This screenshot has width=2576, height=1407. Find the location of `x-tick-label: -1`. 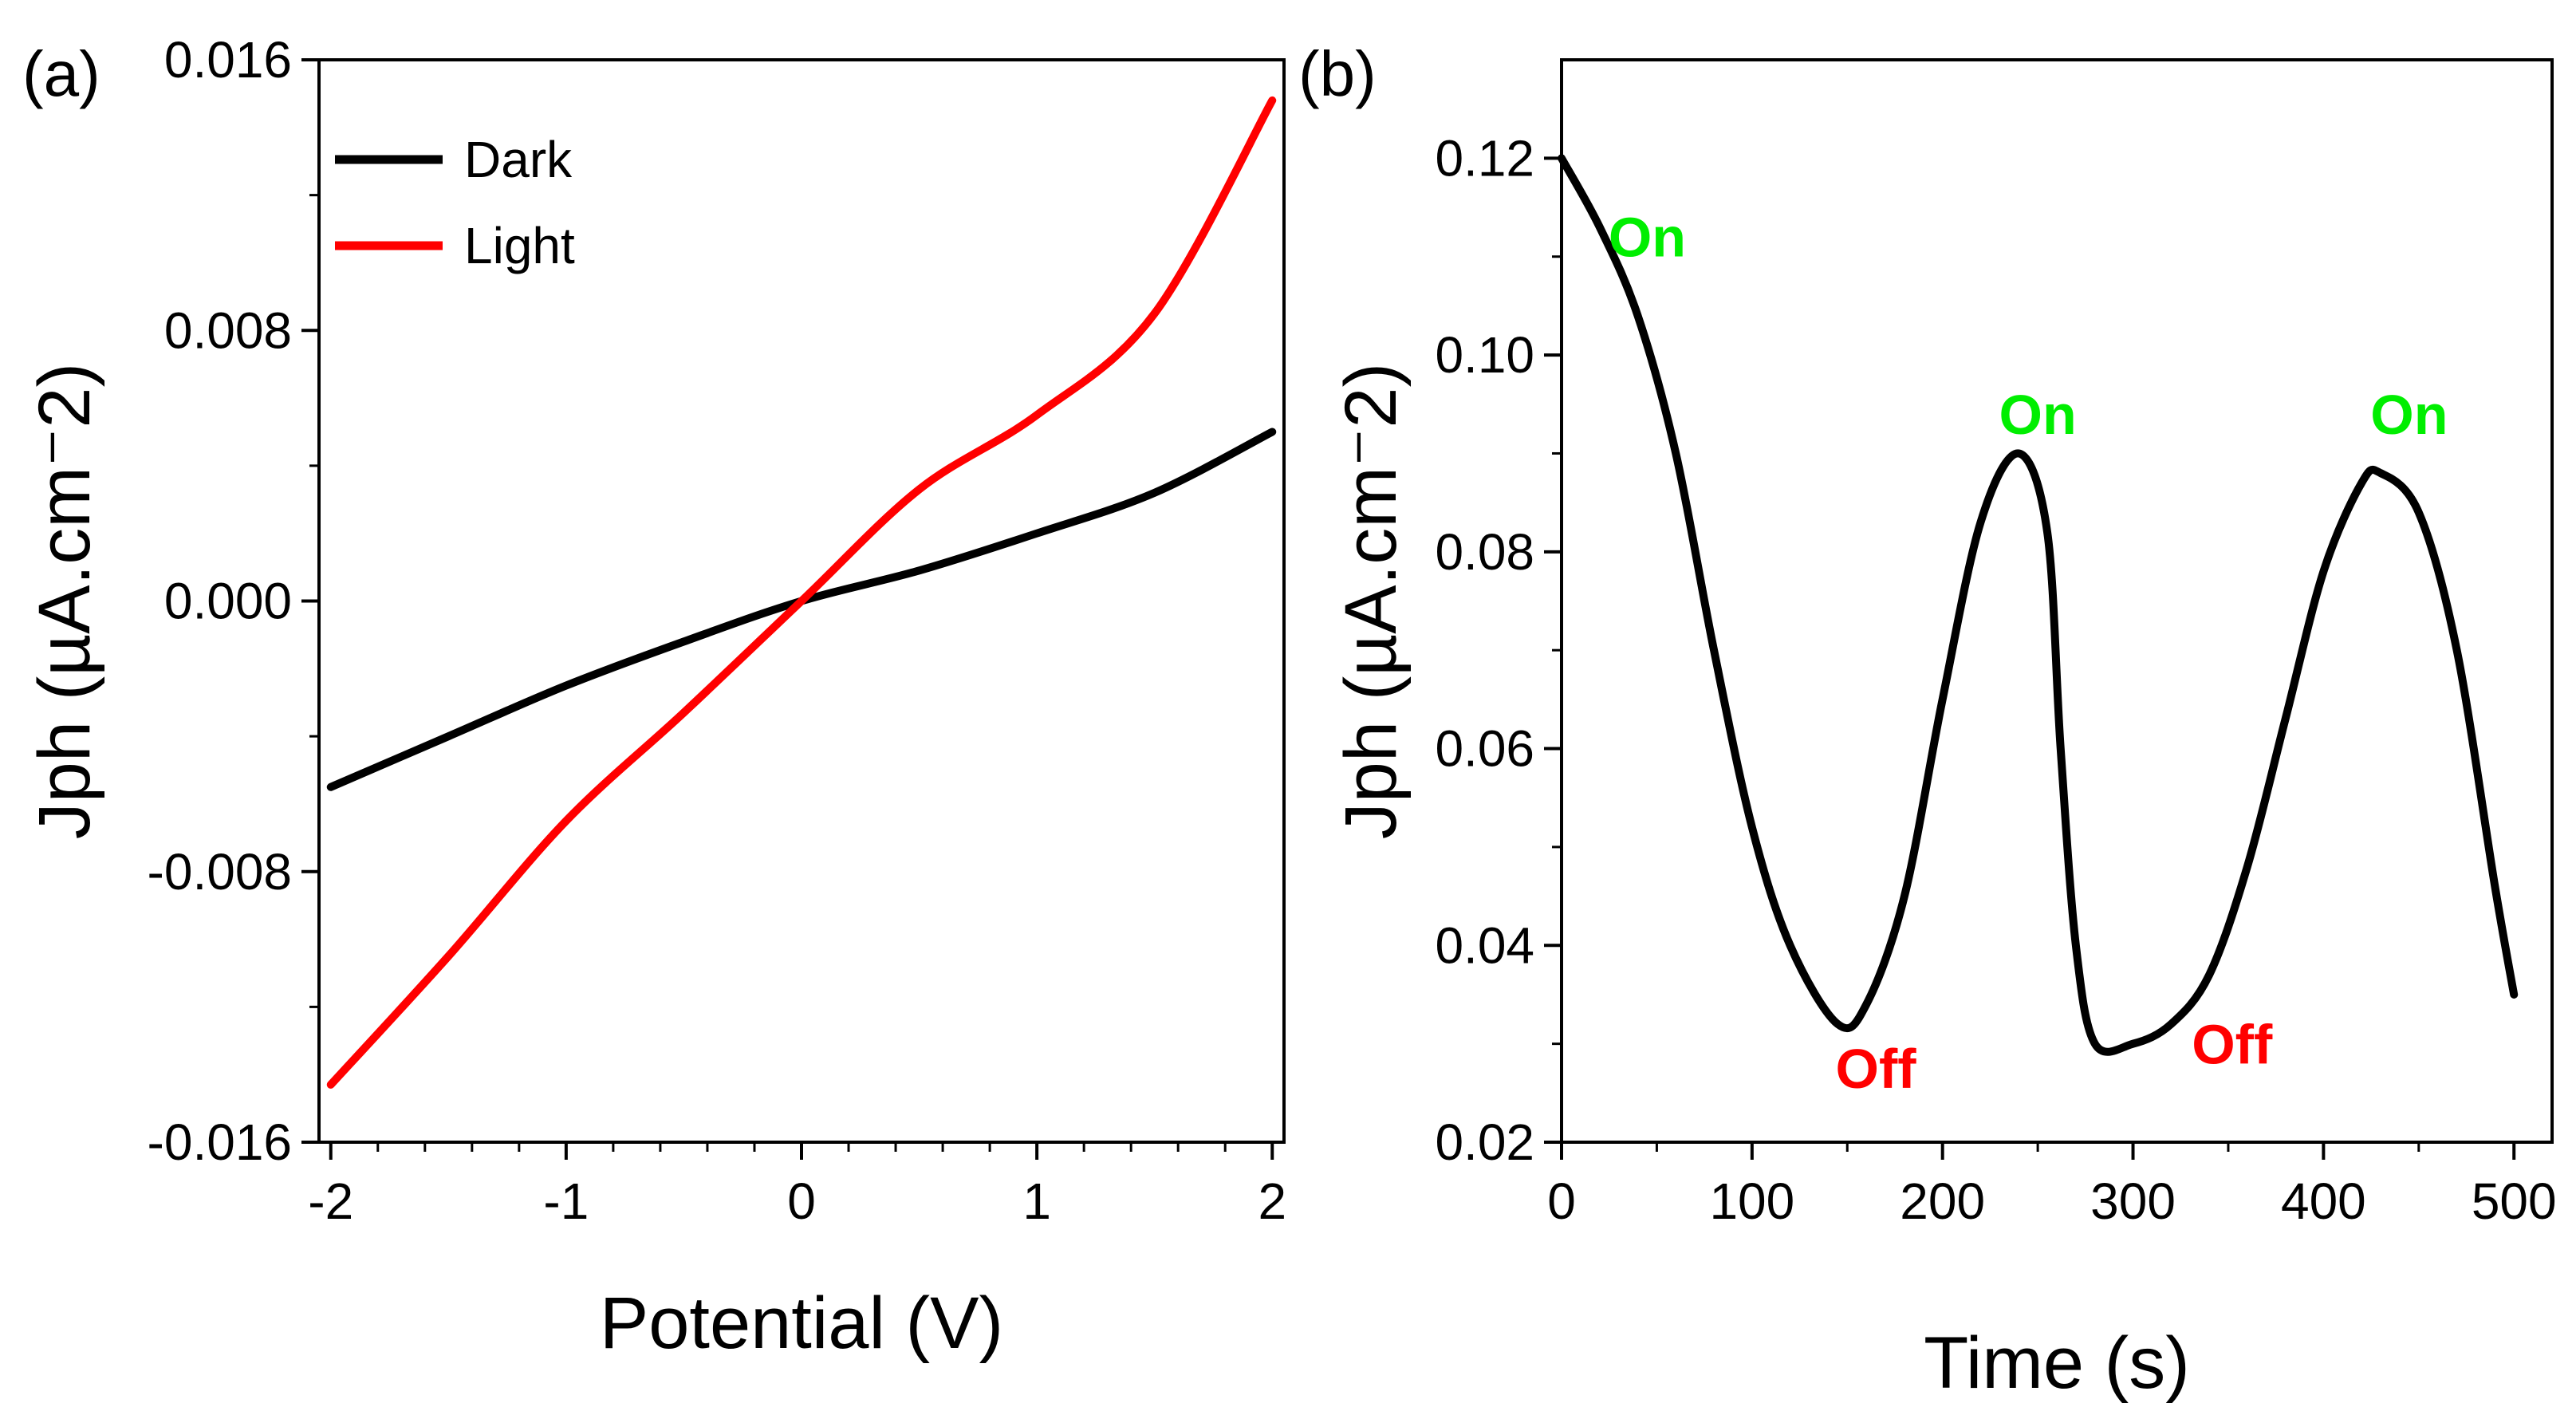

x-tick-label: -1 is located at coordinates (566, 1201).